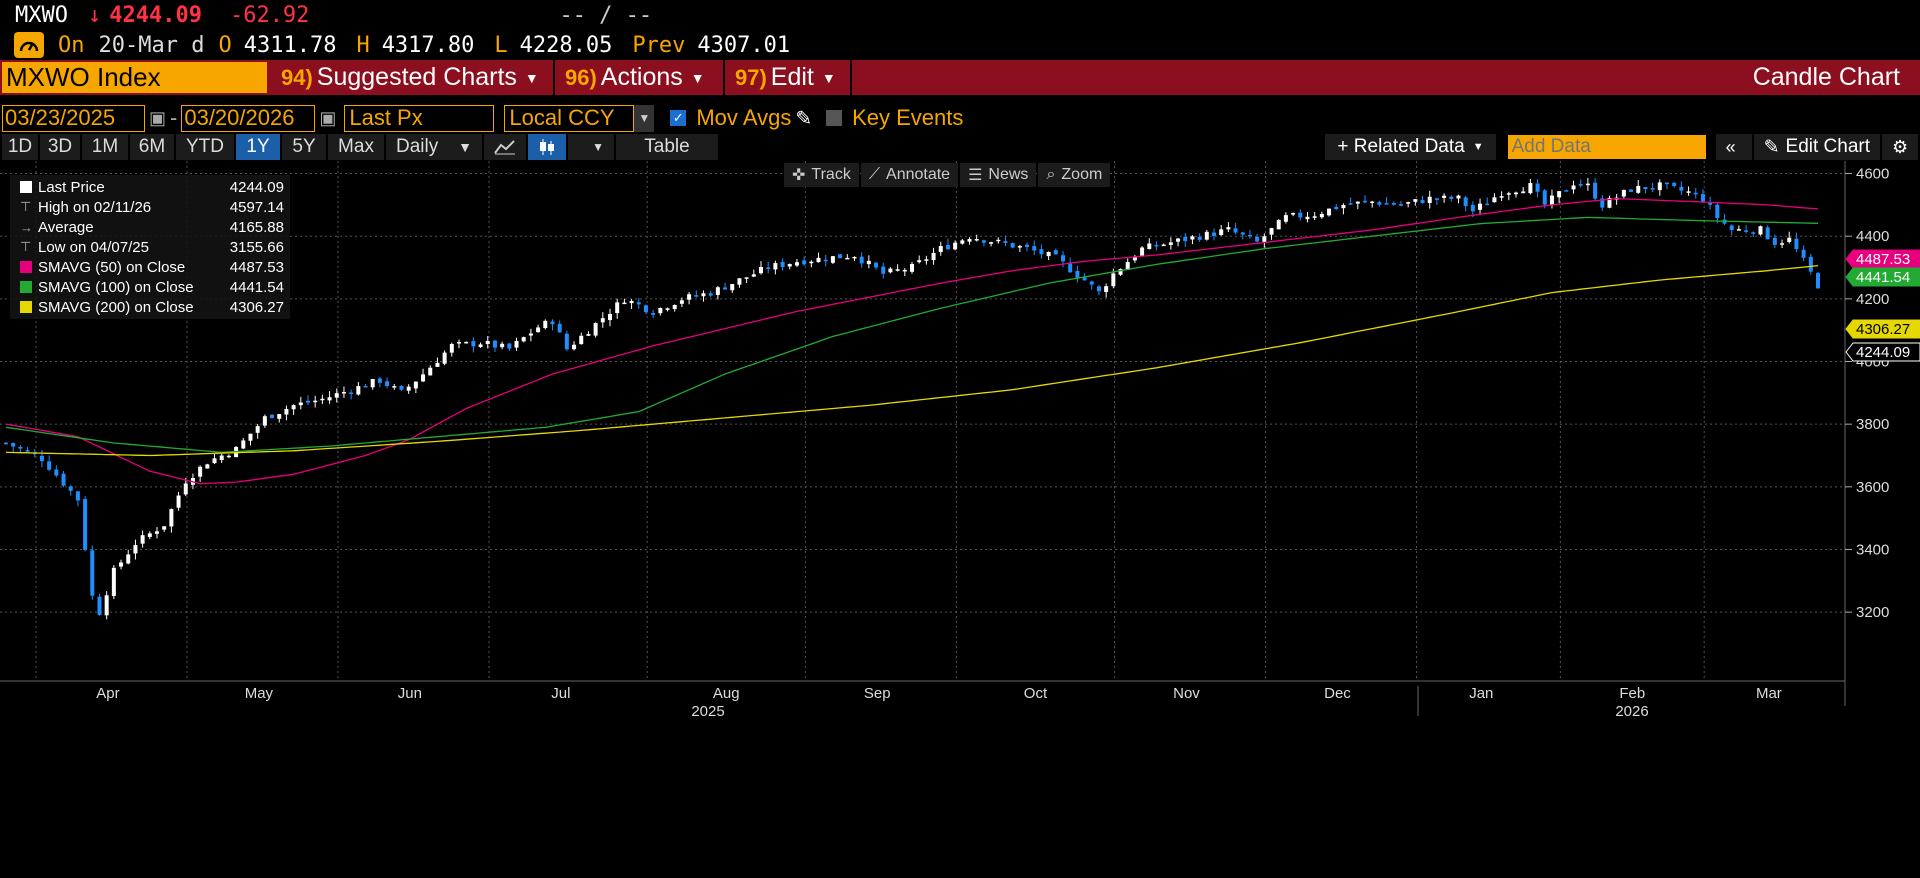 This screenshot has width=1920, height=878. What do you see at coordinates (998, 175) in the screenshot?
I see `tool-news: ☰ News` at bounding box center [998, 175].